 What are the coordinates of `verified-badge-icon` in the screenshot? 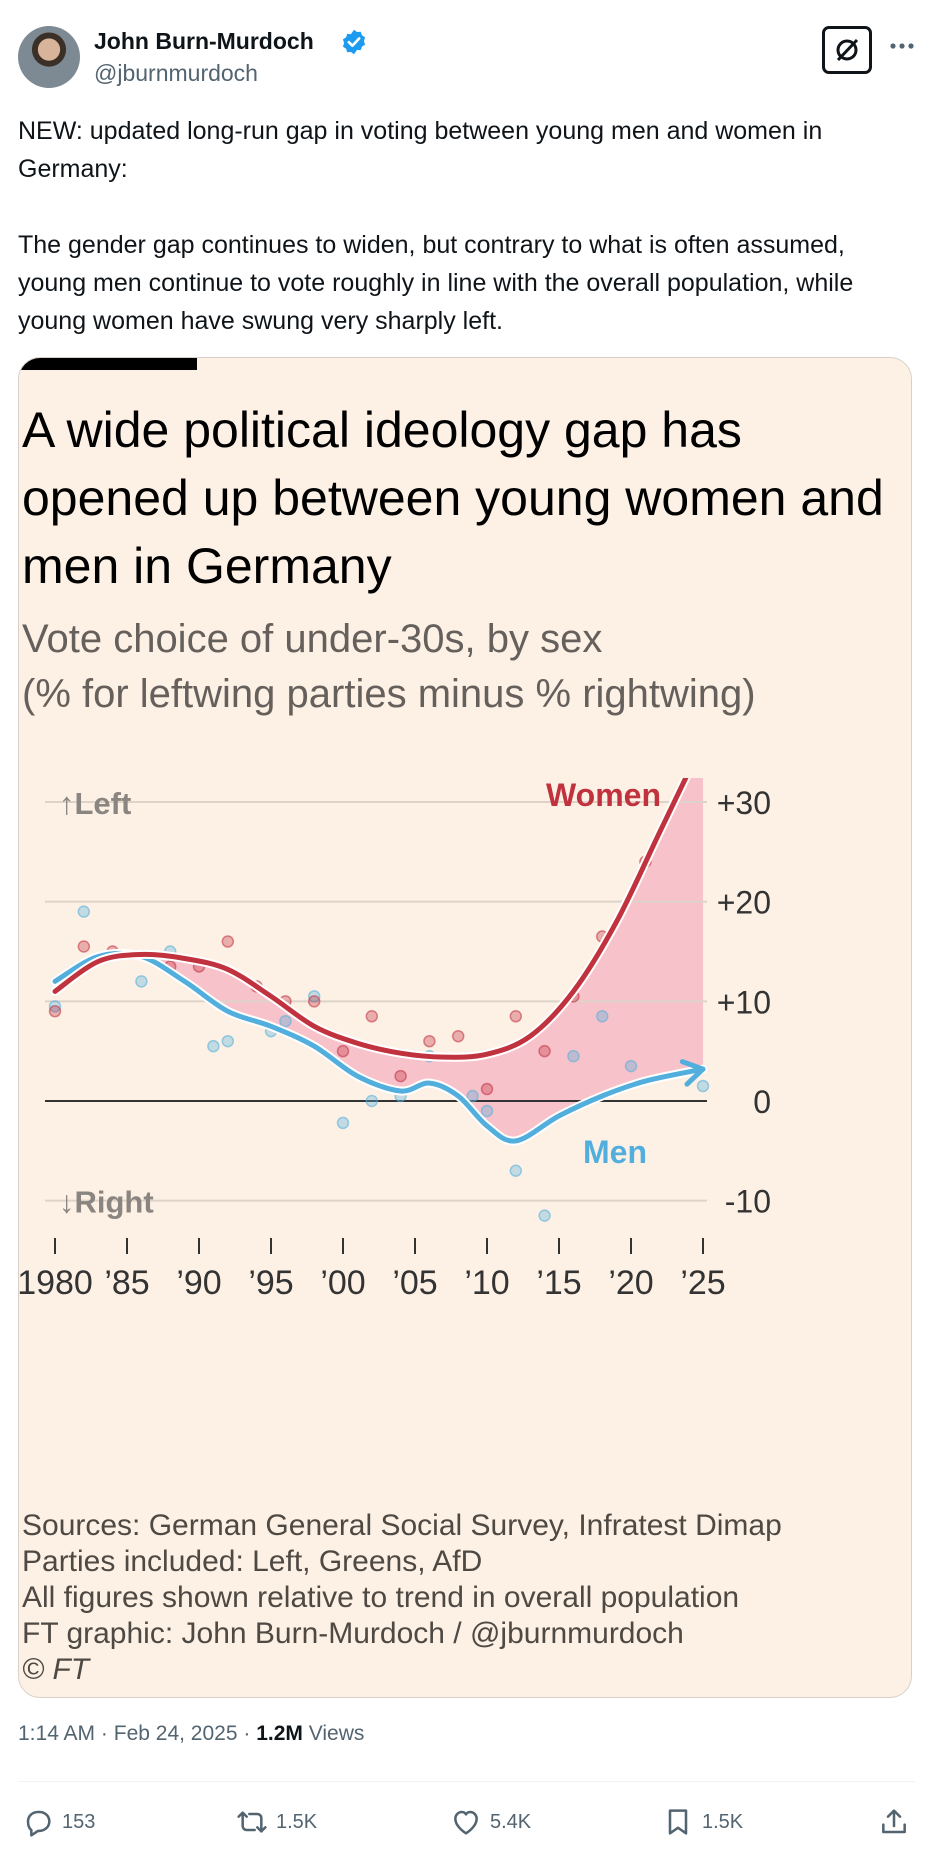 It's located at (354, 42).